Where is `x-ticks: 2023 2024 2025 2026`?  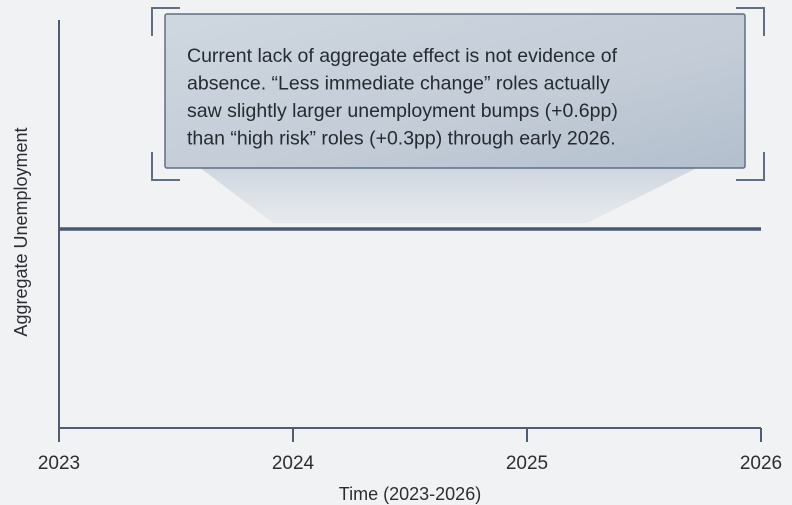
x-ticks: 2023 2024 2025 2026 is located at coordinates (410, 451).